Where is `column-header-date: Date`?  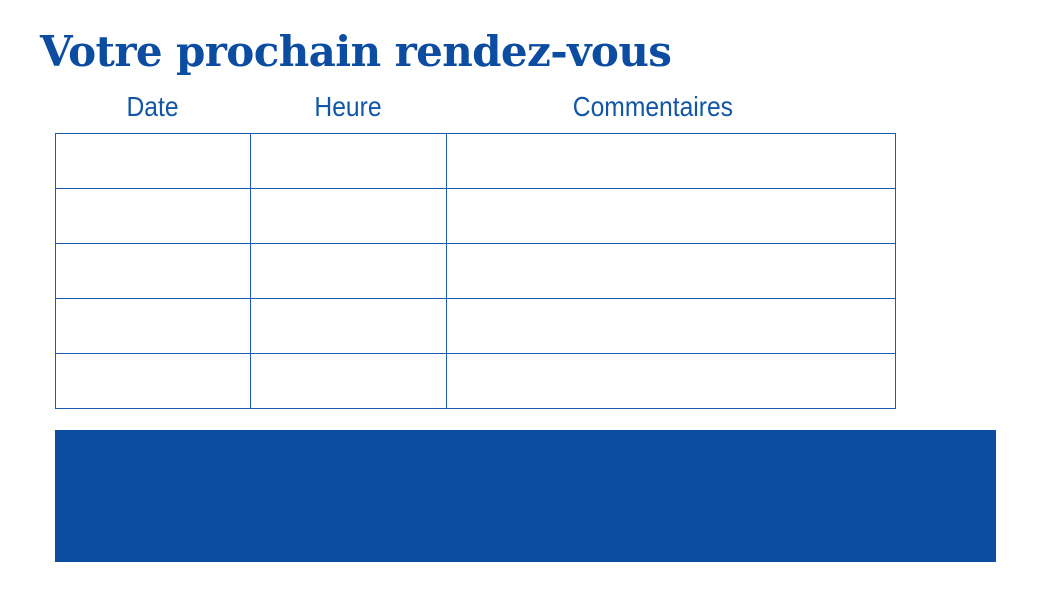 column-header-date: Date is located at coordinates (152, 106).